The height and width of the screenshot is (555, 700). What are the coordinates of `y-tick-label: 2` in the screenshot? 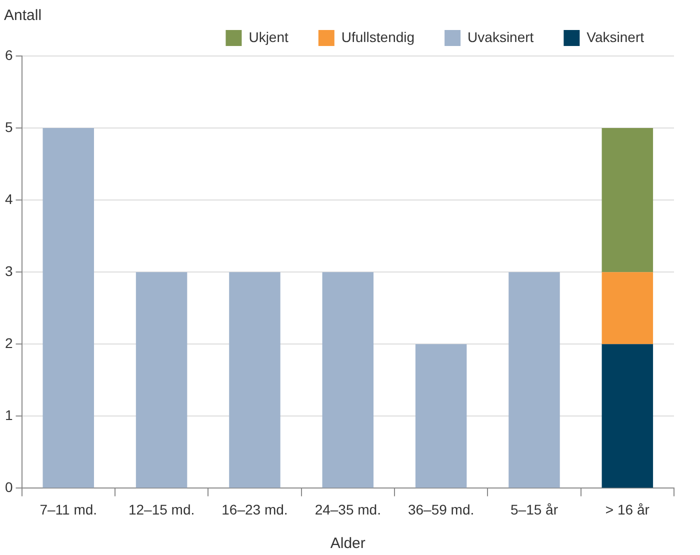 It's located at (8, 342).